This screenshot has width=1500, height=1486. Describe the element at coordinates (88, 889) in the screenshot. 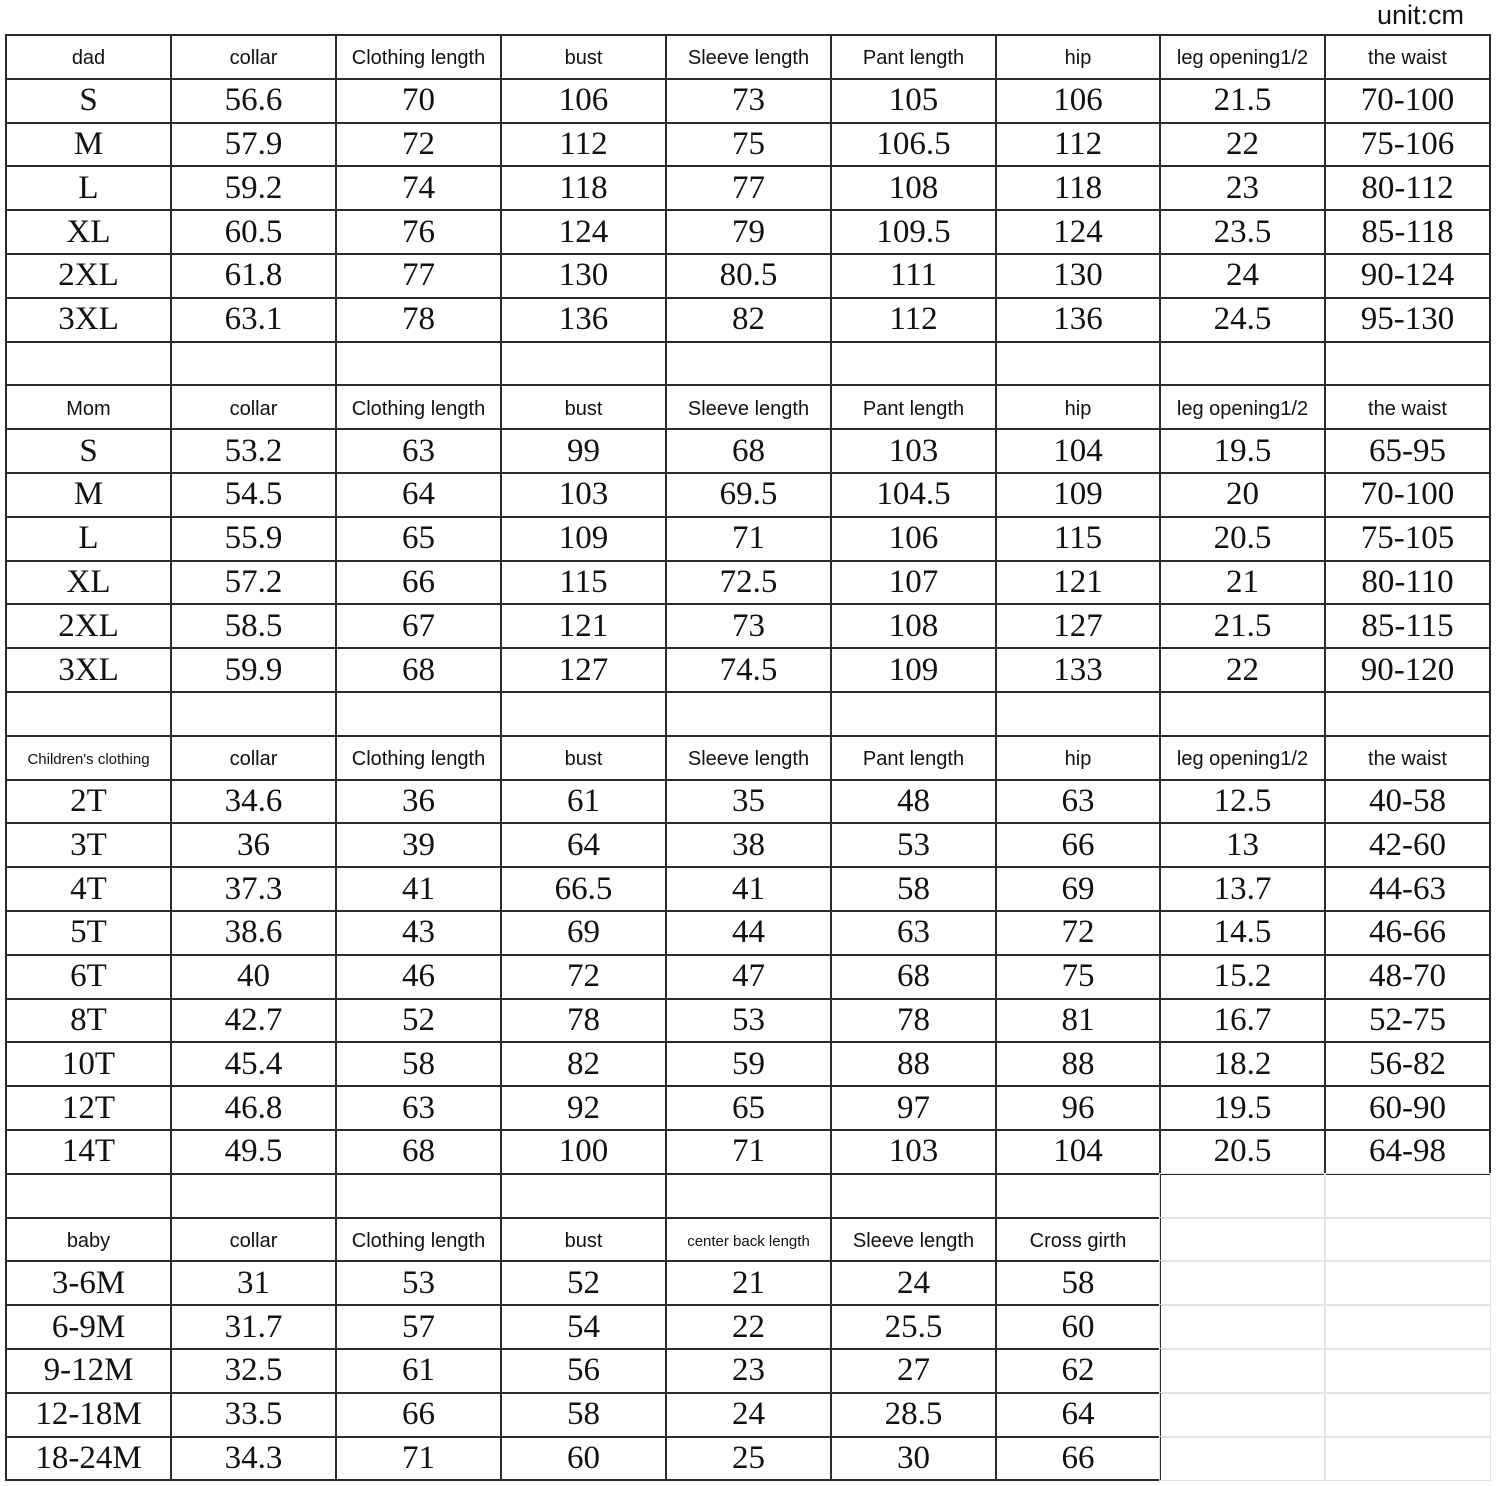

I see `data-cell: 4T` at that location.